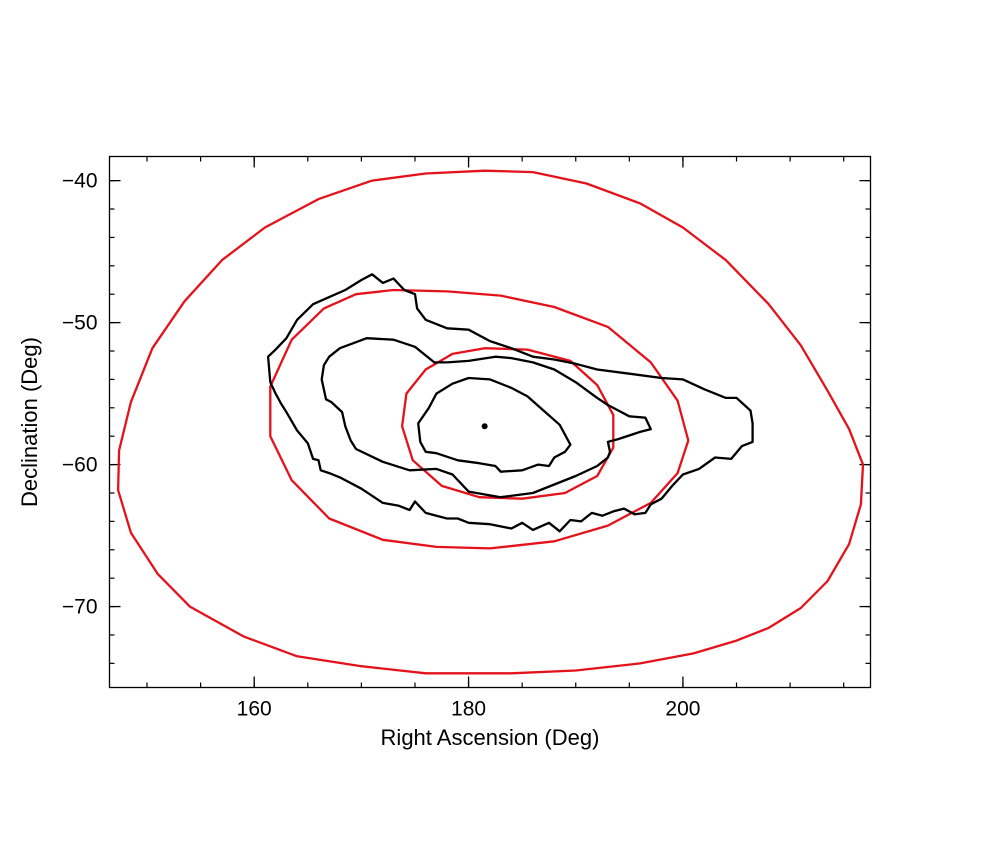 Image resolution: width=981 pixels, height=846 pixels. Describe the element at coordinates (682, 709) in the screenshot. I see `x-tick-label: 200` at that location.